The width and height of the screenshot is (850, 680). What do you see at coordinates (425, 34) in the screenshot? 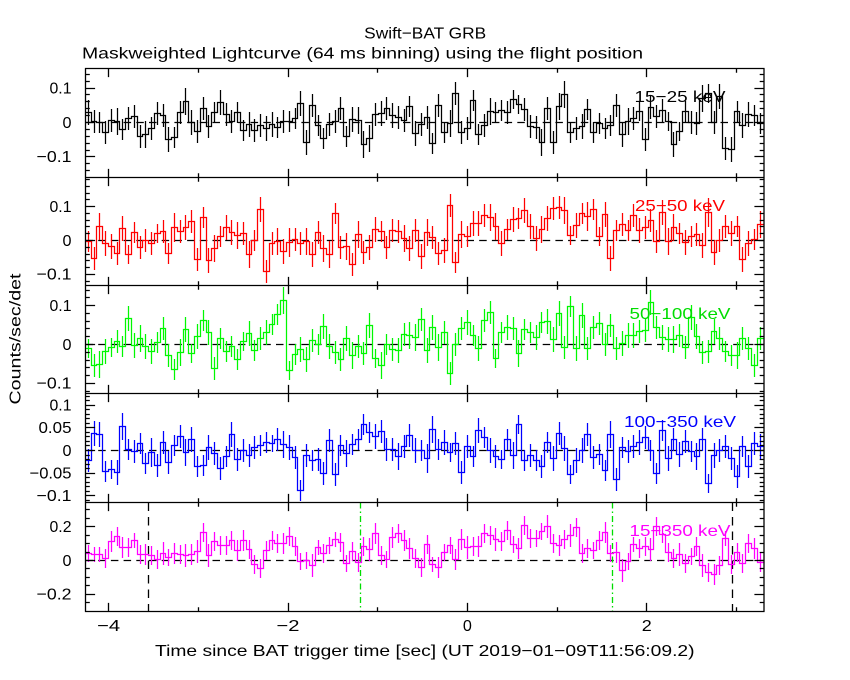
I see `svg-text: Swift−BAT GRB` at bounding box center [425, 34].